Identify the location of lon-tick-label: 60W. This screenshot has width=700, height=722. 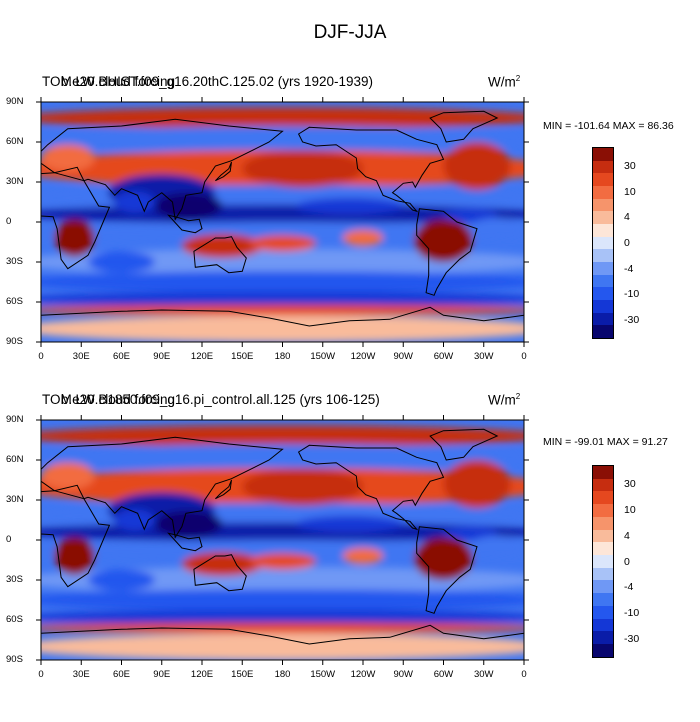
(443, 674).